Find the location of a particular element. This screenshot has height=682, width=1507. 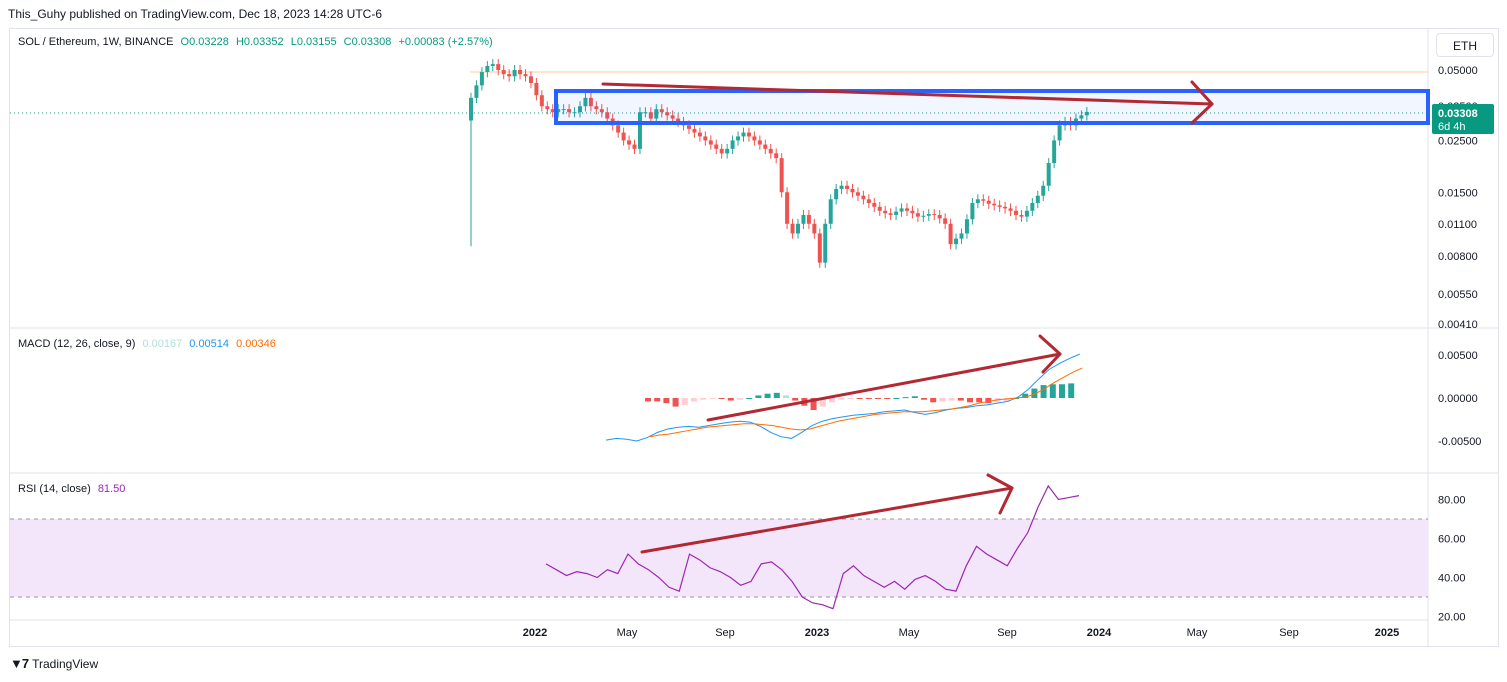

macd-line is located at coordinates (842, 397).